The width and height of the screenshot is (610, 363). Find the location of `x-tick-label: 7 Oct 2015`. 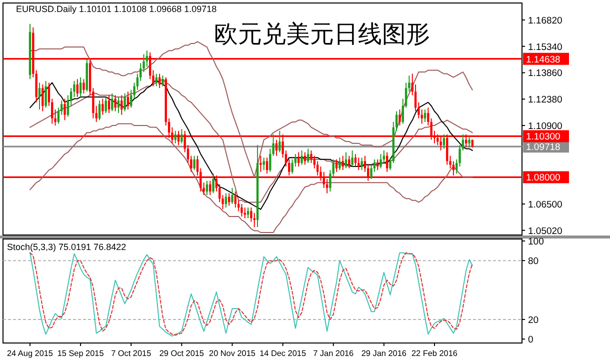

x-tick-label: 7 Oct 2015 is located at coordinates (131, 353).